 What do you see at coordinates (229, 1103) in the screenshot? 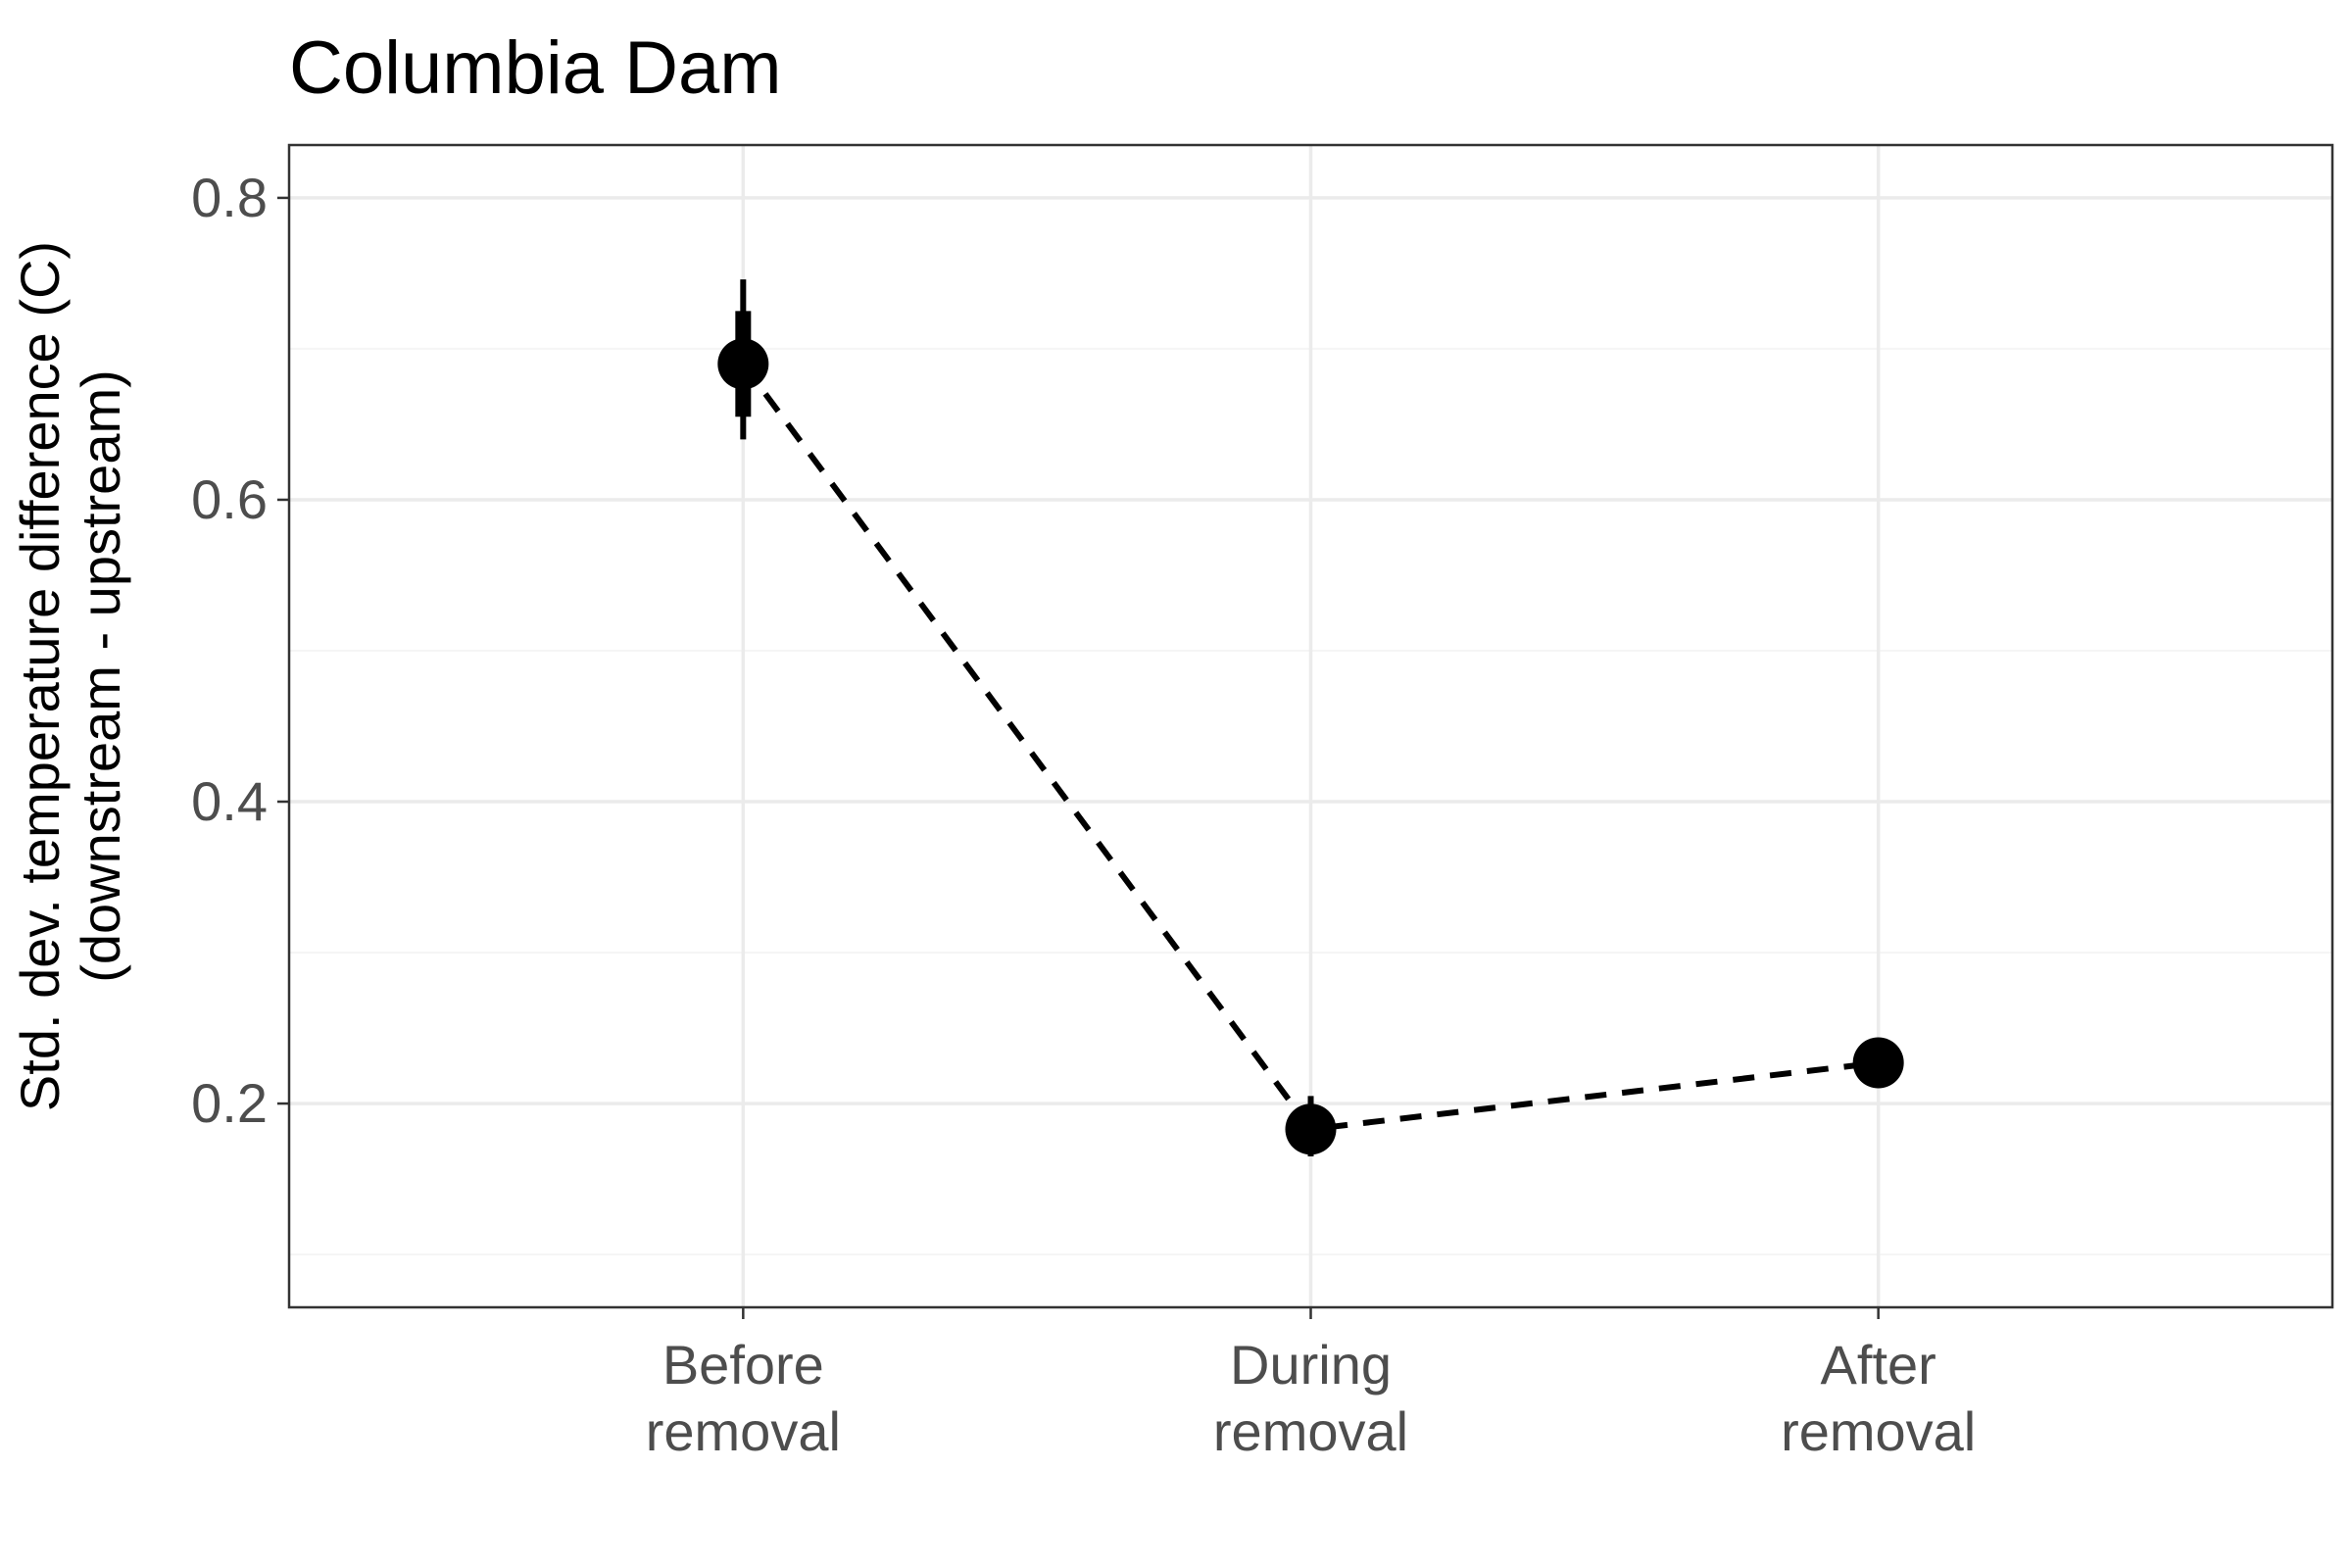
I see `y-tick-label: 0.2` at bounding box center [229, 1103].